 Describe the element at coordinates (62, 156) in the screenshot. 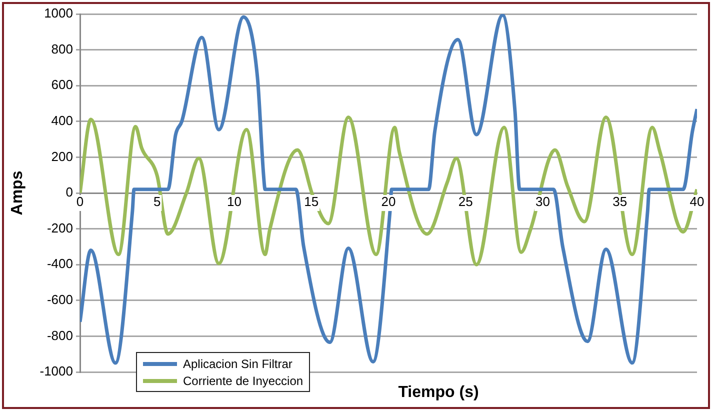

I see `y-tick-label: 200` at that location.